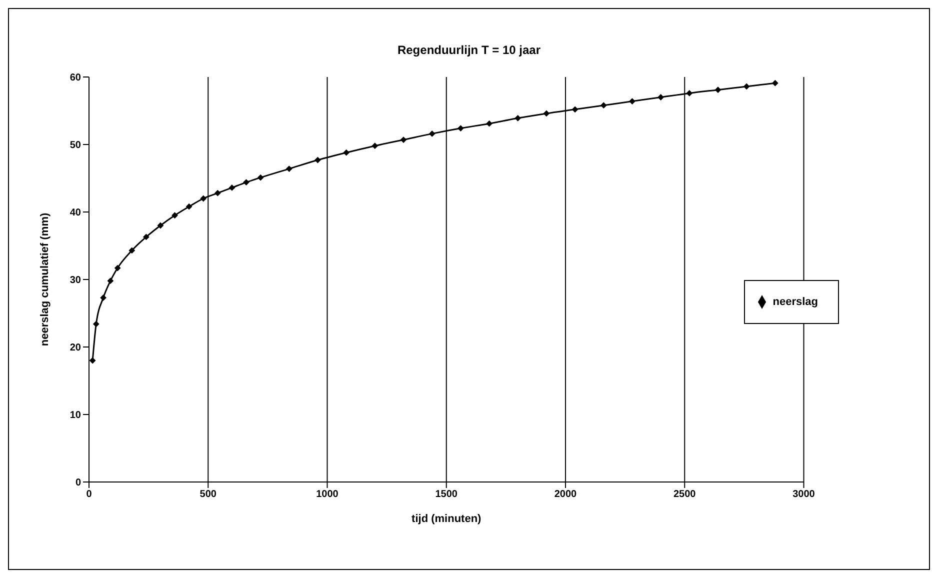 The width and height of the screenshot is (941, 581). I want to click on y-tick-label: 10, so click(76, 416).